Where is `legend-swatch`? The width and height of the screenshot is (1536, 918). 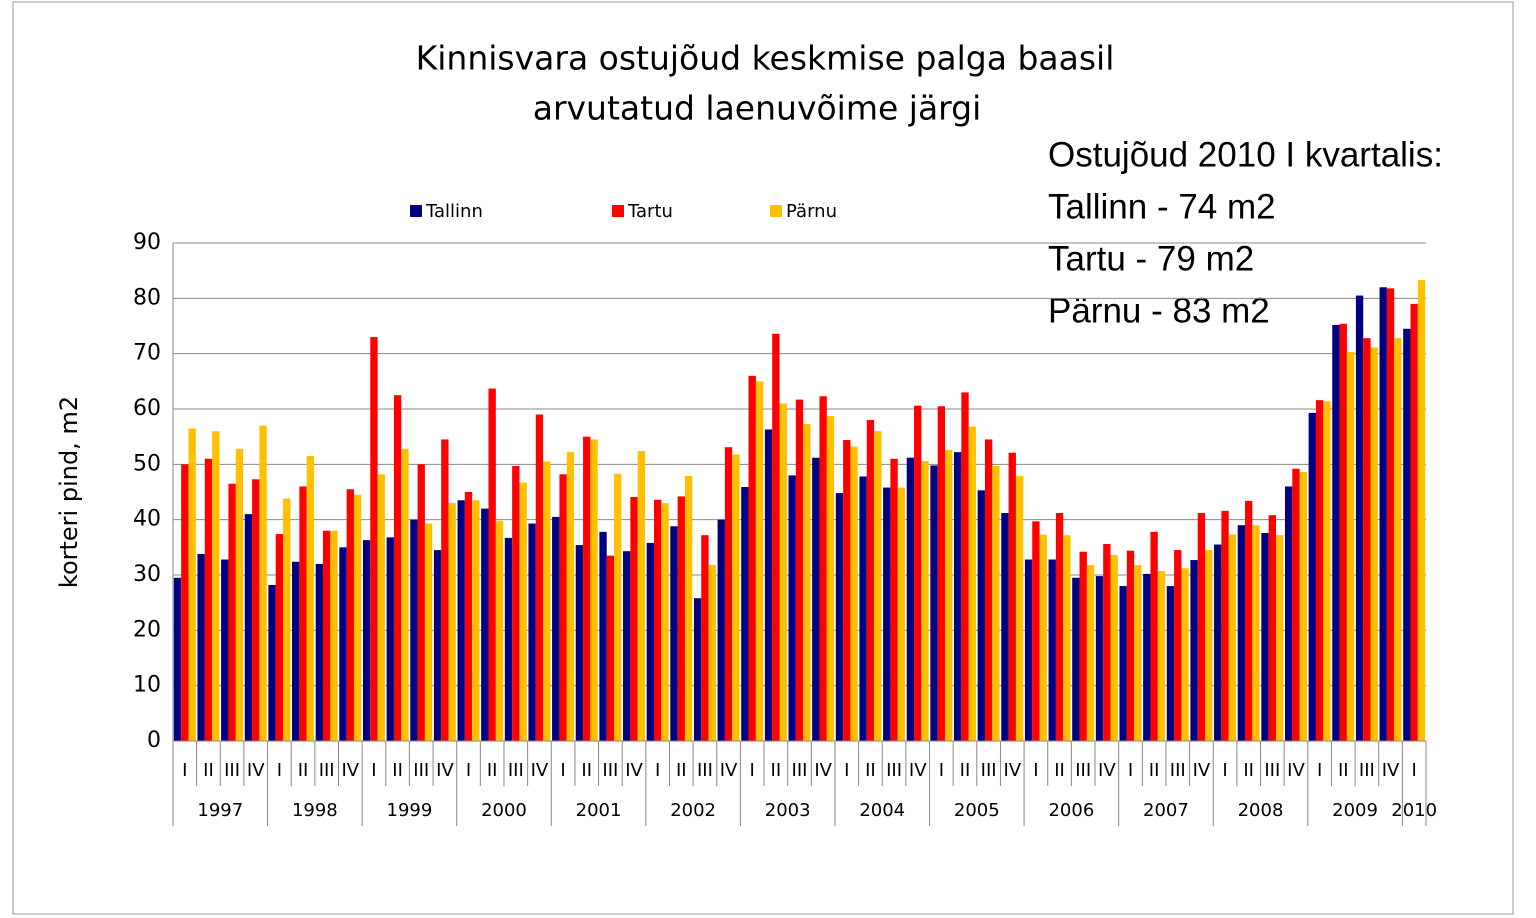
legend-swatch is located at coordinates (776, 211).